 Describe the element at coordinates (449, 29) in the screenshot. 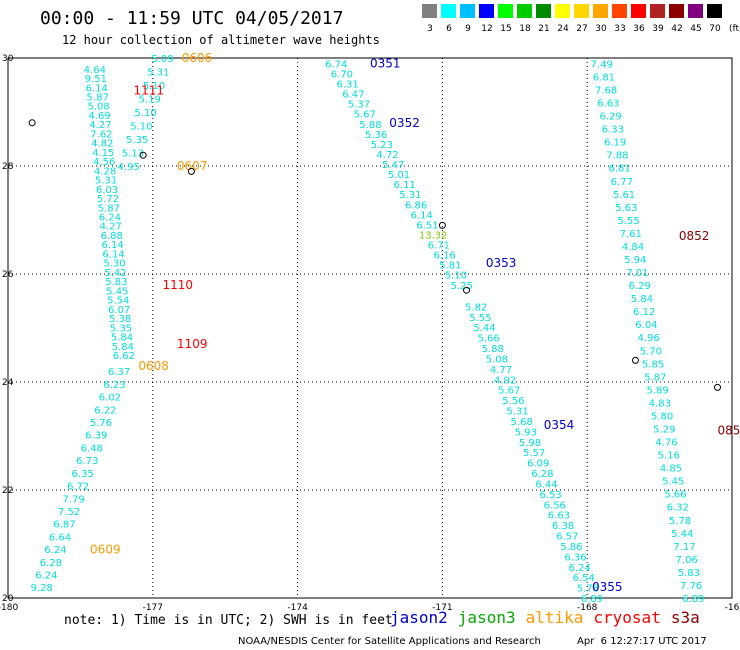

I see `color-scale-label: 6` at that location.